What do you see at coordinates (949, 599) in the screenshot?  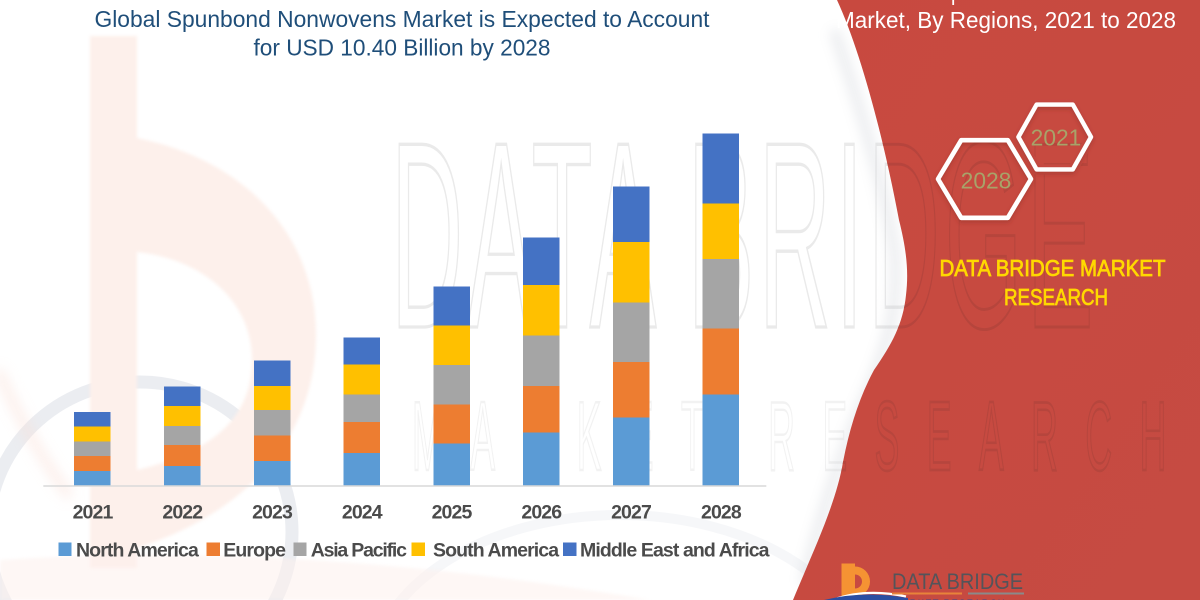 I see `svg-text: MARKET RESEARCH` at bounding box center [949, 599].